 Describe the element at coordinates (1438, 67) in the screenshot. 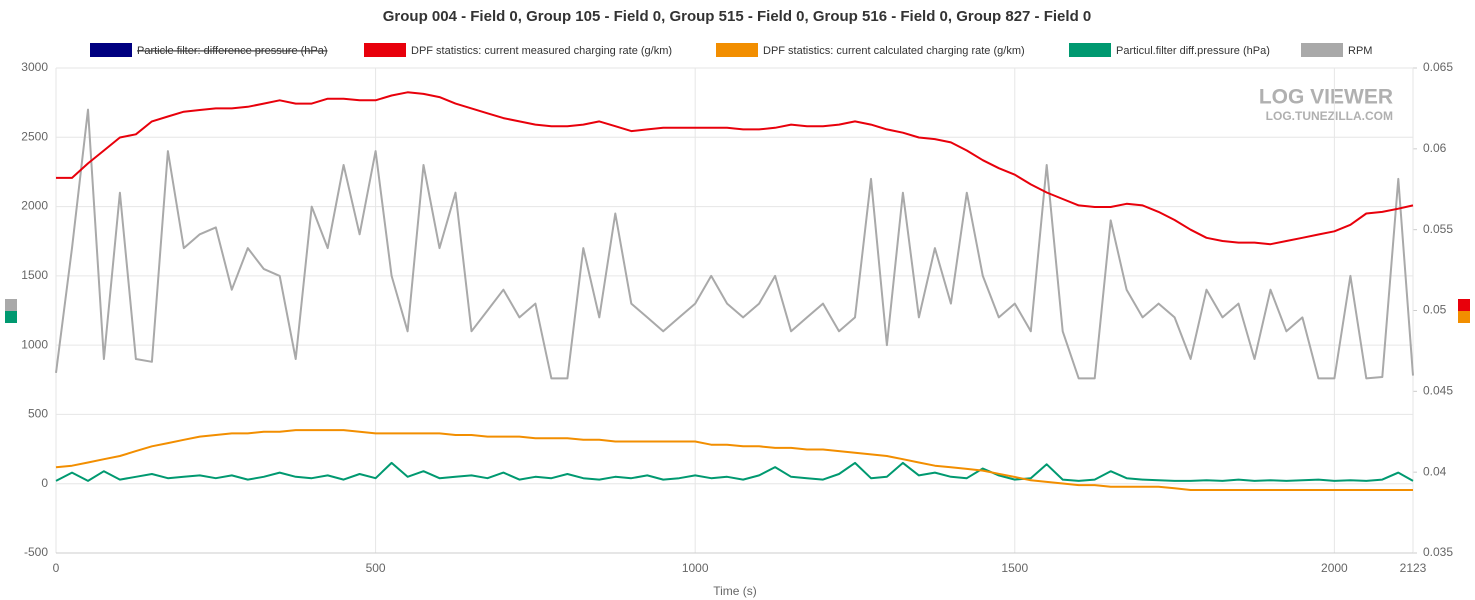

I see `y2-tick-label: 0.065` at that location.